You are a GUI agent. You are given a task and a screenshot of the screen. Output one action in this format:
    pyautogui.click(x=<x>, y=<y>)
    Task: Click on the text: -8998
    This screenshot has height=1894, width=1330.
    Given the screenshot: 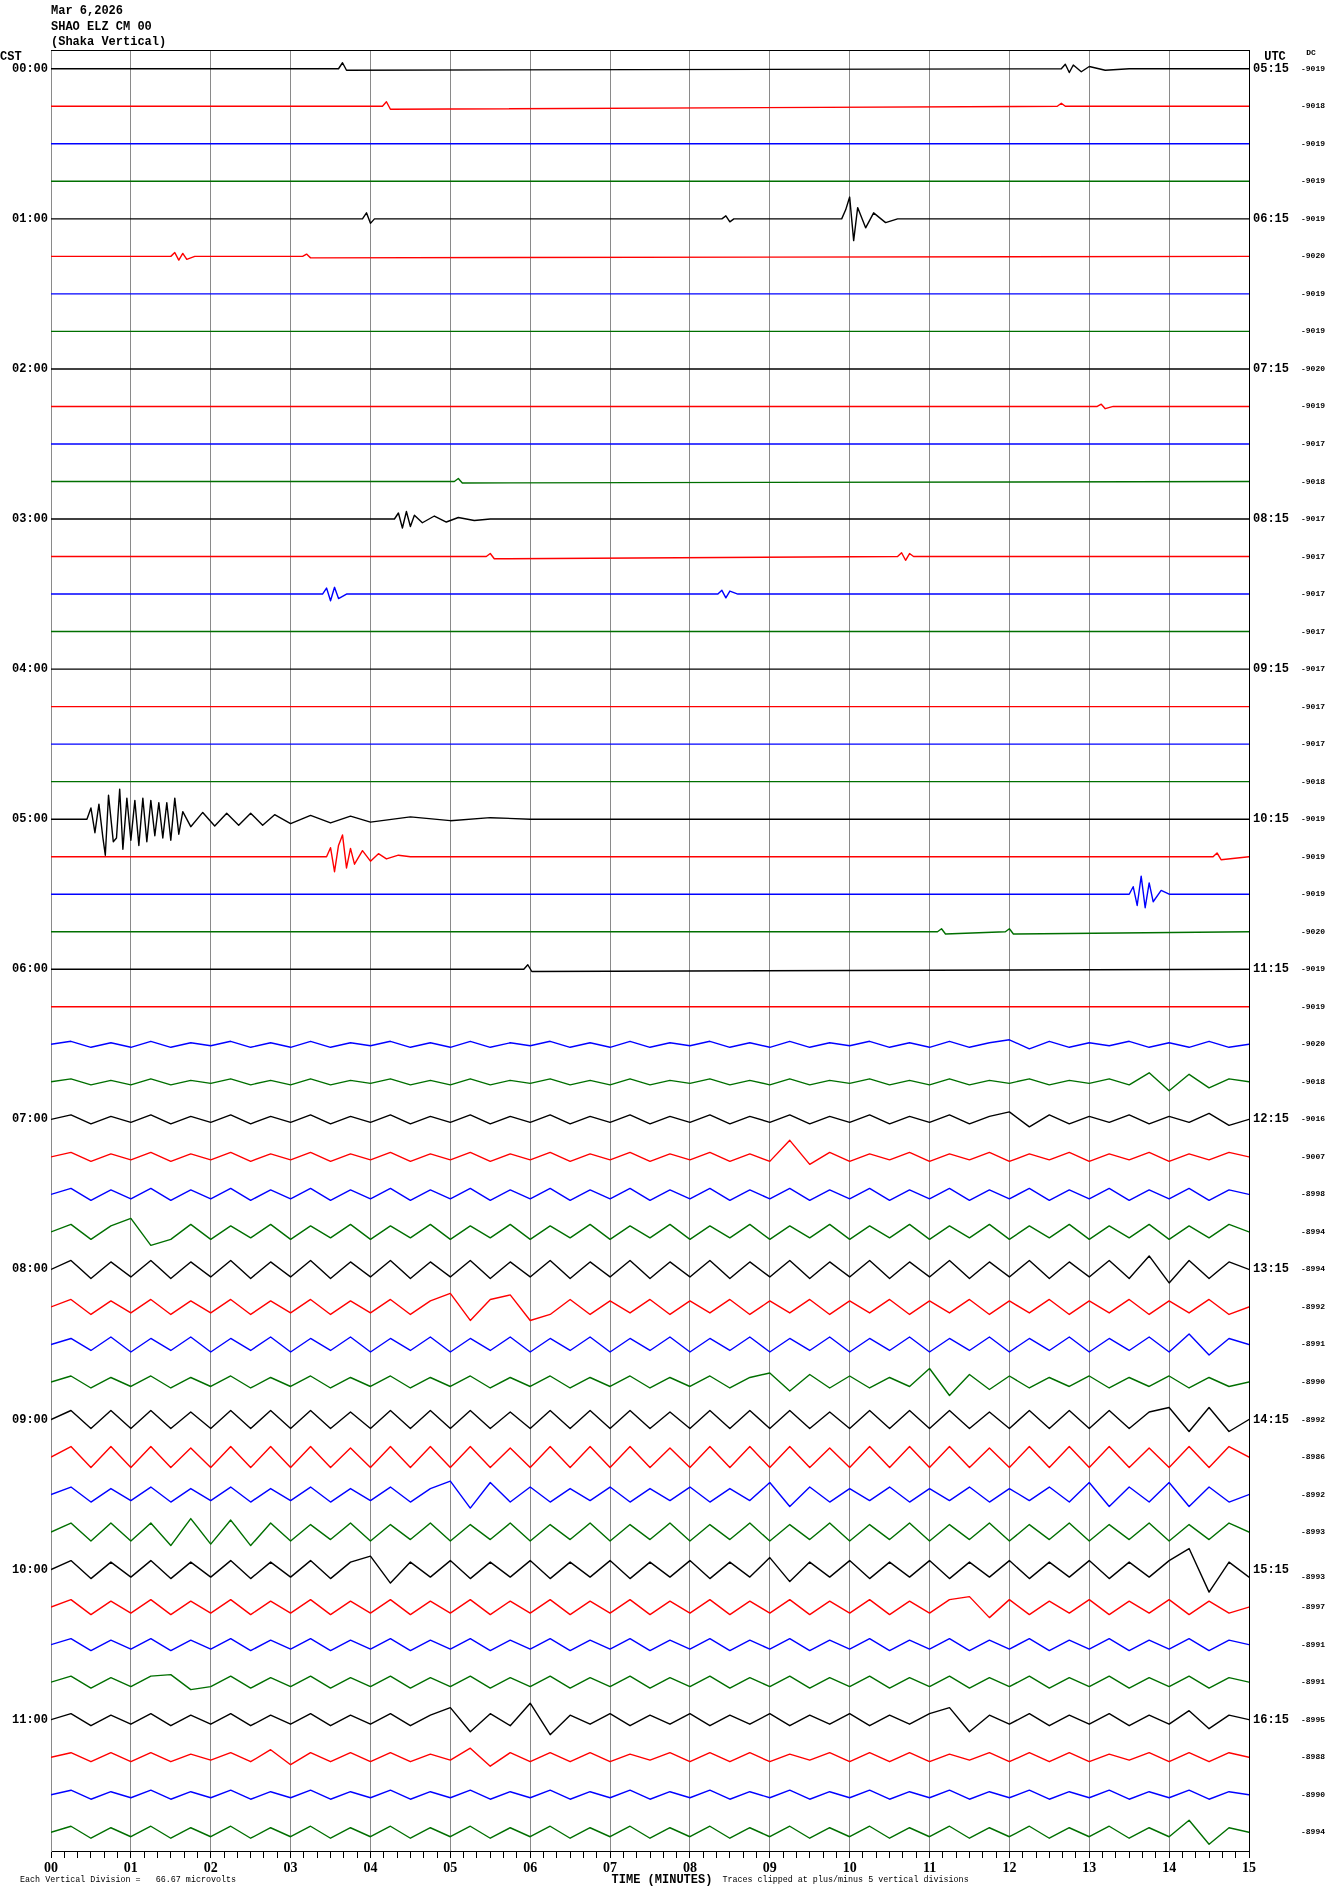 What is the action you would take?
    pyautogui.click(x=1313, y=1194)
    